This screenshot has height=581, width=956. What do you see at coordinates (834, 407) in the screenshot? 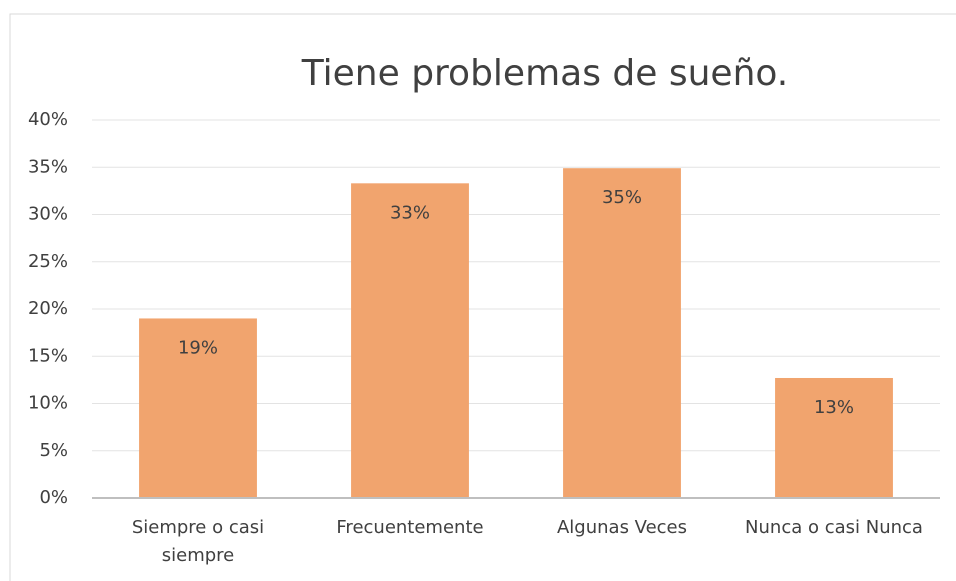
I see `data-label: 13%` at bounding box center [834, 407].